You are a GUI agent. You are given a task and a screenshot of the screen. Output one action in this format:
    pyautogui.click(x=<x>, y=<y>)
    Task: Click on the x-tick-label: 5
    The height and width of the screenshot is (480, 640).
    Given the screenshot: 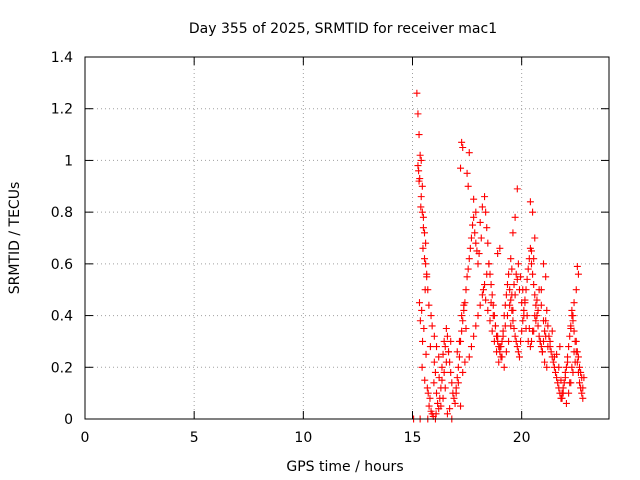 What is the action you would take?
    pyautogui.click(x=194, y=438)
    